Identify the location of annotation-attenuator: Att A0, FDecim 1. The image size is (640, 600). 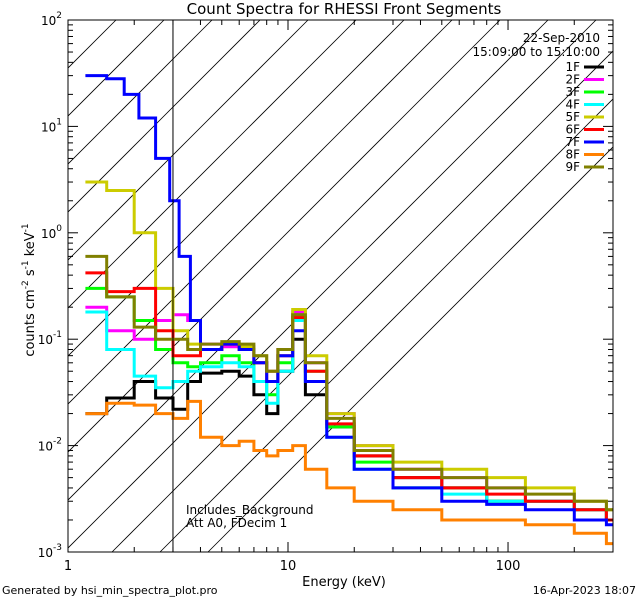
(236, 523).